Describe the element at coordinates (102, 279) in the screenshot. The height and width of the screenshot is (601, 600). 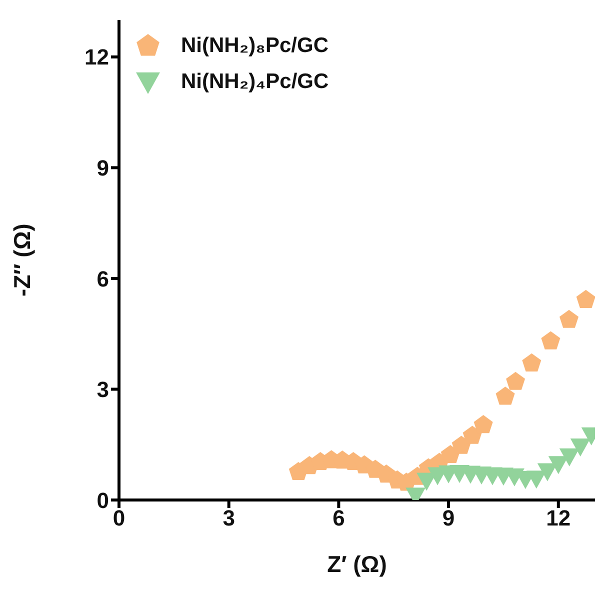
I see `y-tick-label: 6` at that location.